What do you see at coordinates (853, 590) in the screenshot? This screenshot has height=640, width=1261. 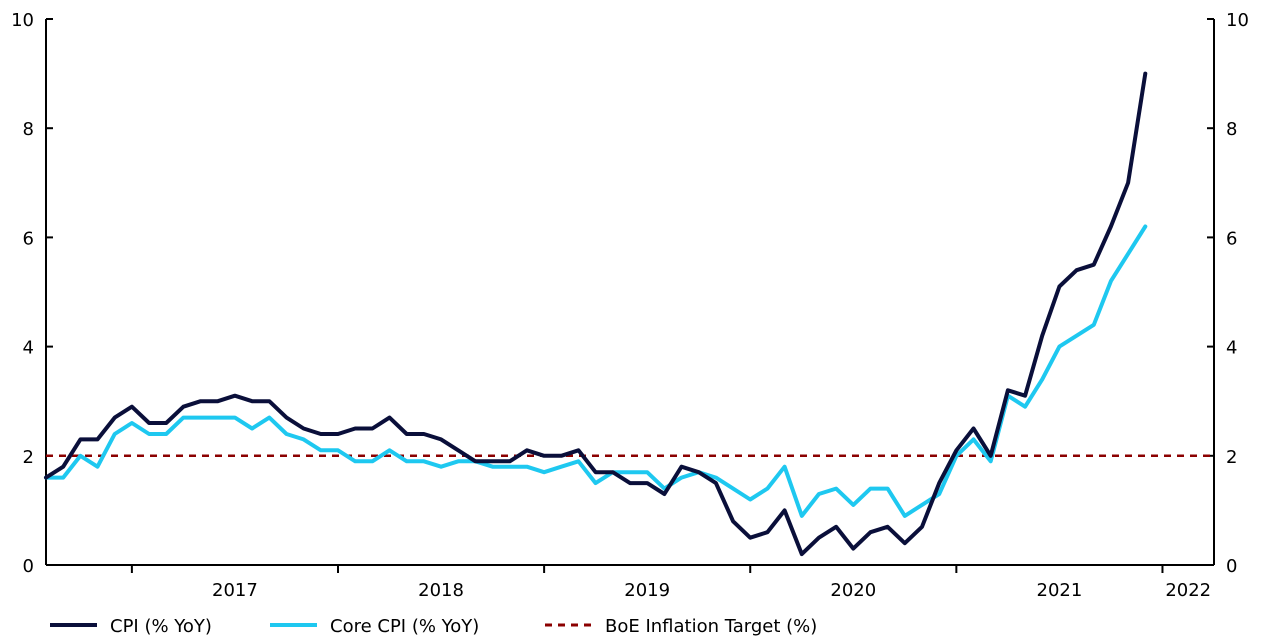 I see `x-tick-label: 2020` at bounding box center [853, 590].